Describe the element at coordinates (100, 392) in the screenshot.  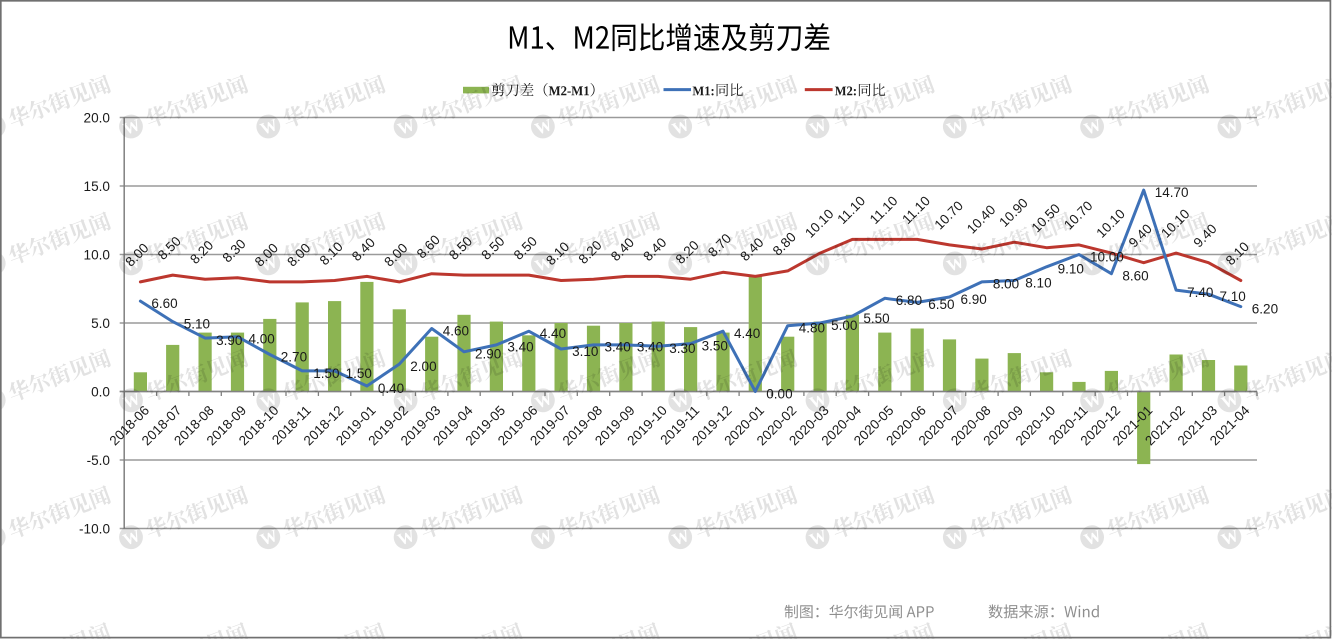
I see `svg-text: 0.0` at that location.